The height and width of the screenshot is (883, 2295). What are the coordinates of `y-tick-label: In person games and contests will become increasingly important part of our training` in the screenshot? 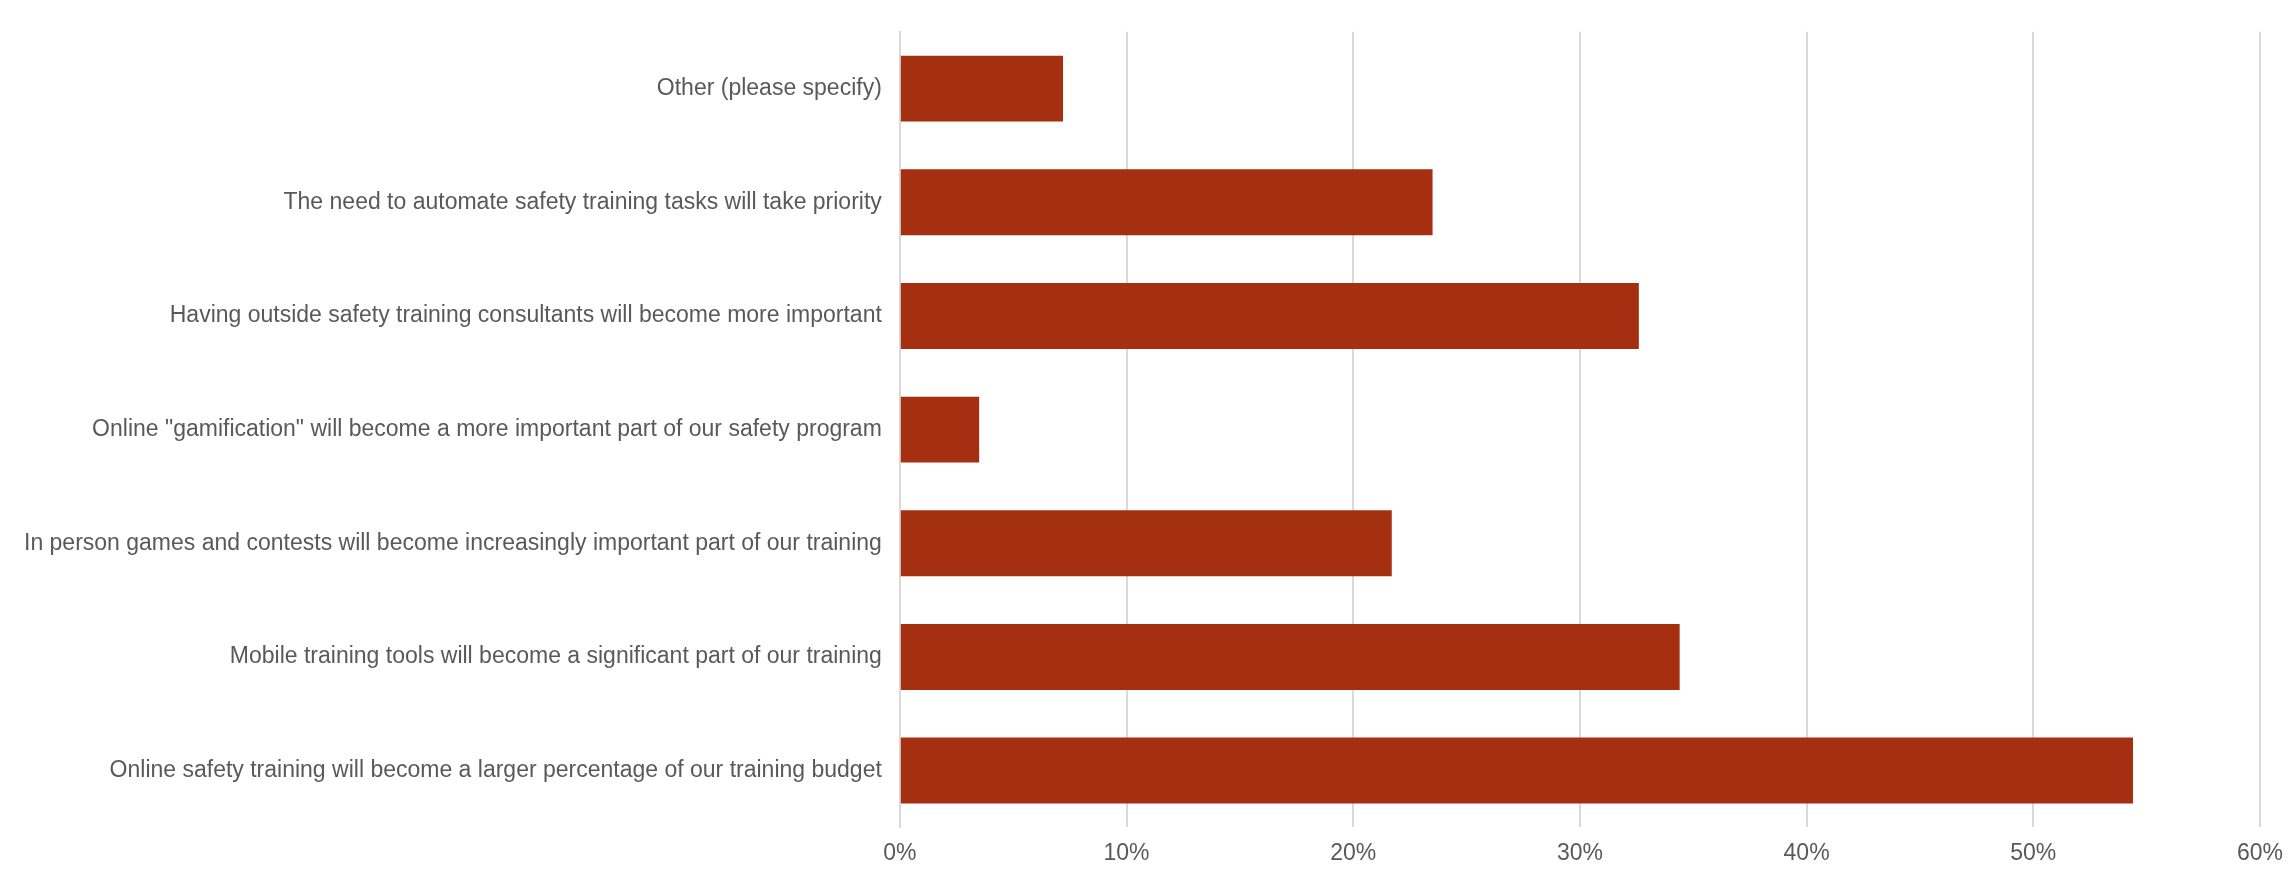 It's located at (453, 541).